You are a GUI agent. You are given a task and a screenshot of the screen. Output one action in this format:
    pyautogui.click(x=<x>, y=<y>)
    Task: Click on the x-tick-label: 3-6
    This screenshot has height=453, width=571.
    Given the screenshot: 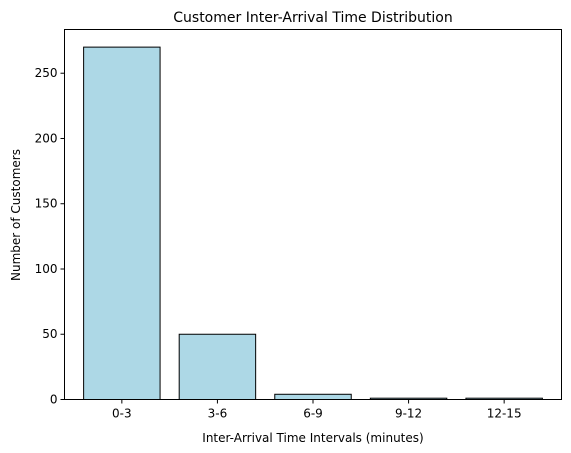 What is the action you would take?
    pyautogui.click(x=218, y=414)
    